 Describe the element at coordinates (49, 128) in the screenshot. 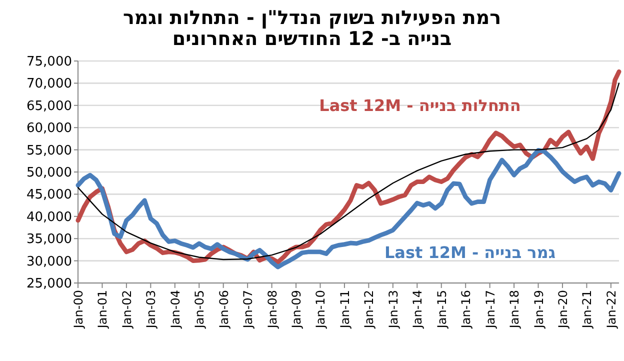

I see `y-tick-label: 60,000` at that location.